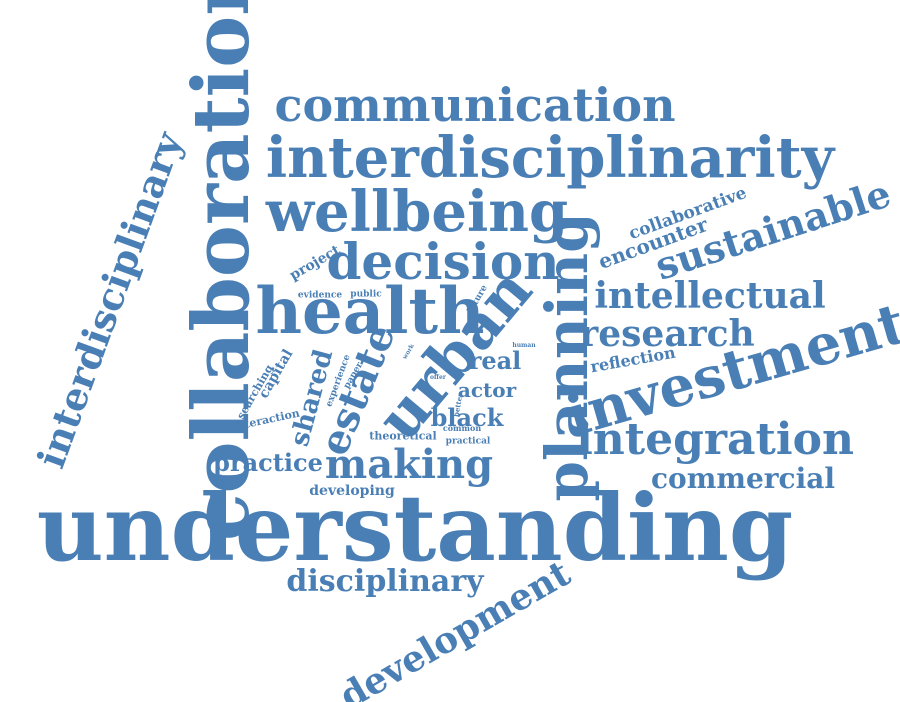 This screenshot has height=702, width=900. What do you see at coordinates (385, 581) in the screenshot?
I see `word-disciplinary: disciplinary` at bounding box center [385, 581].